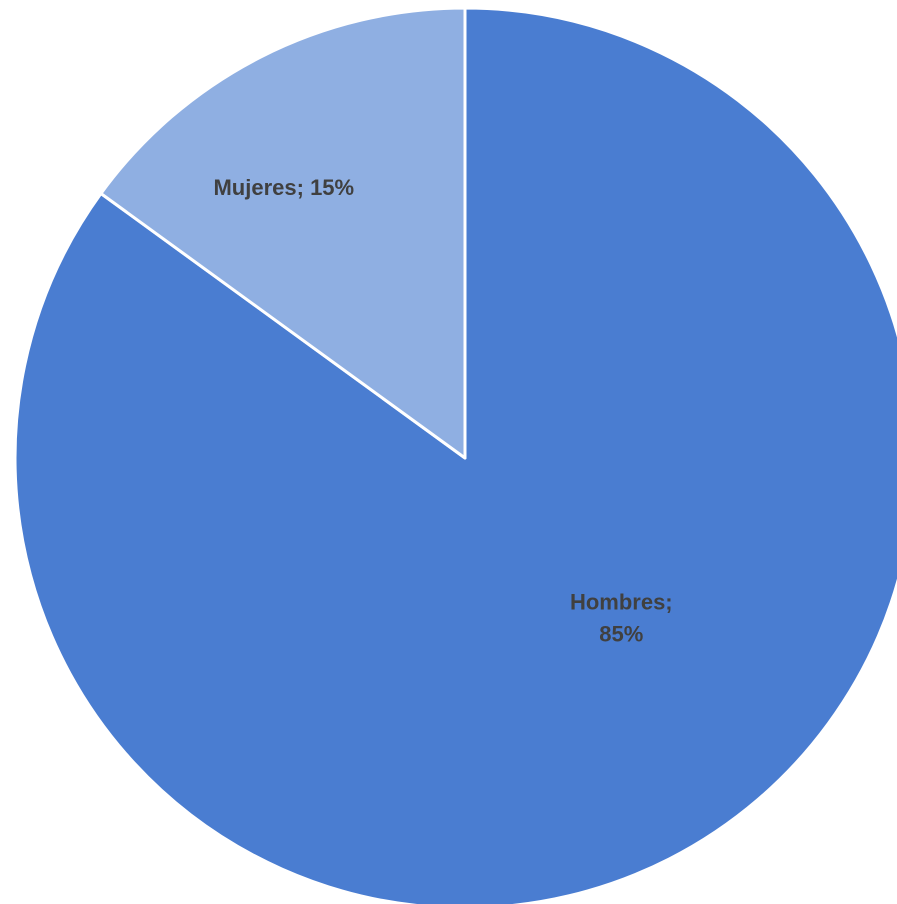  I want to click on data-label-hombres: Hombres; 85%, so click(621, 618).